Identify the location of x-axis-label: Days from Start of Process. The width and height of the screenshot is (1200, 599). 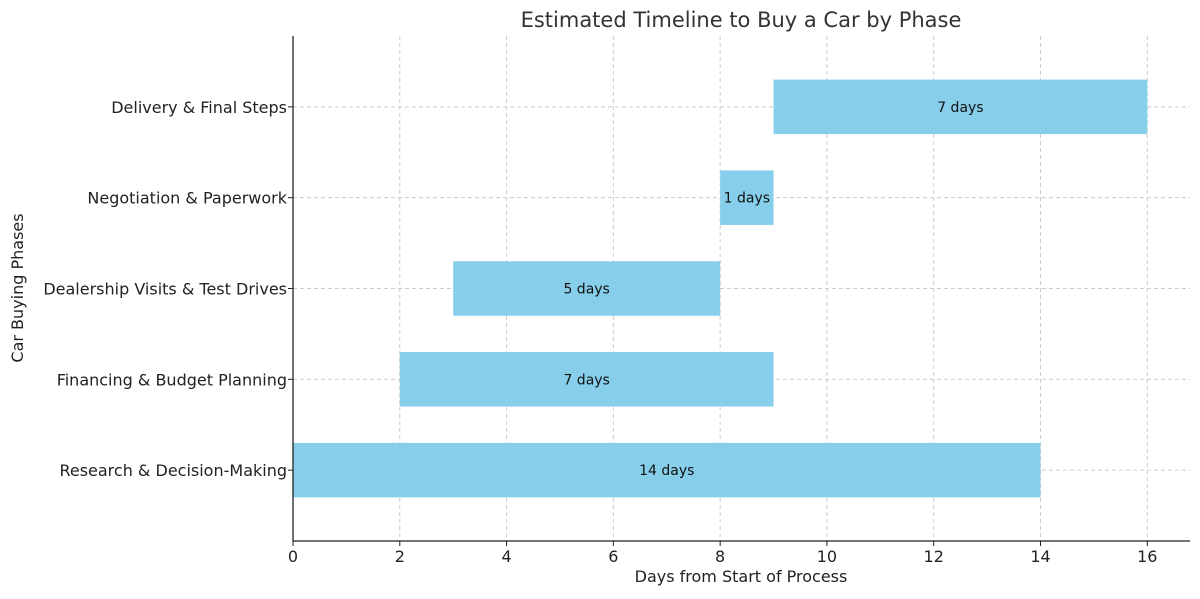
(741, 576).